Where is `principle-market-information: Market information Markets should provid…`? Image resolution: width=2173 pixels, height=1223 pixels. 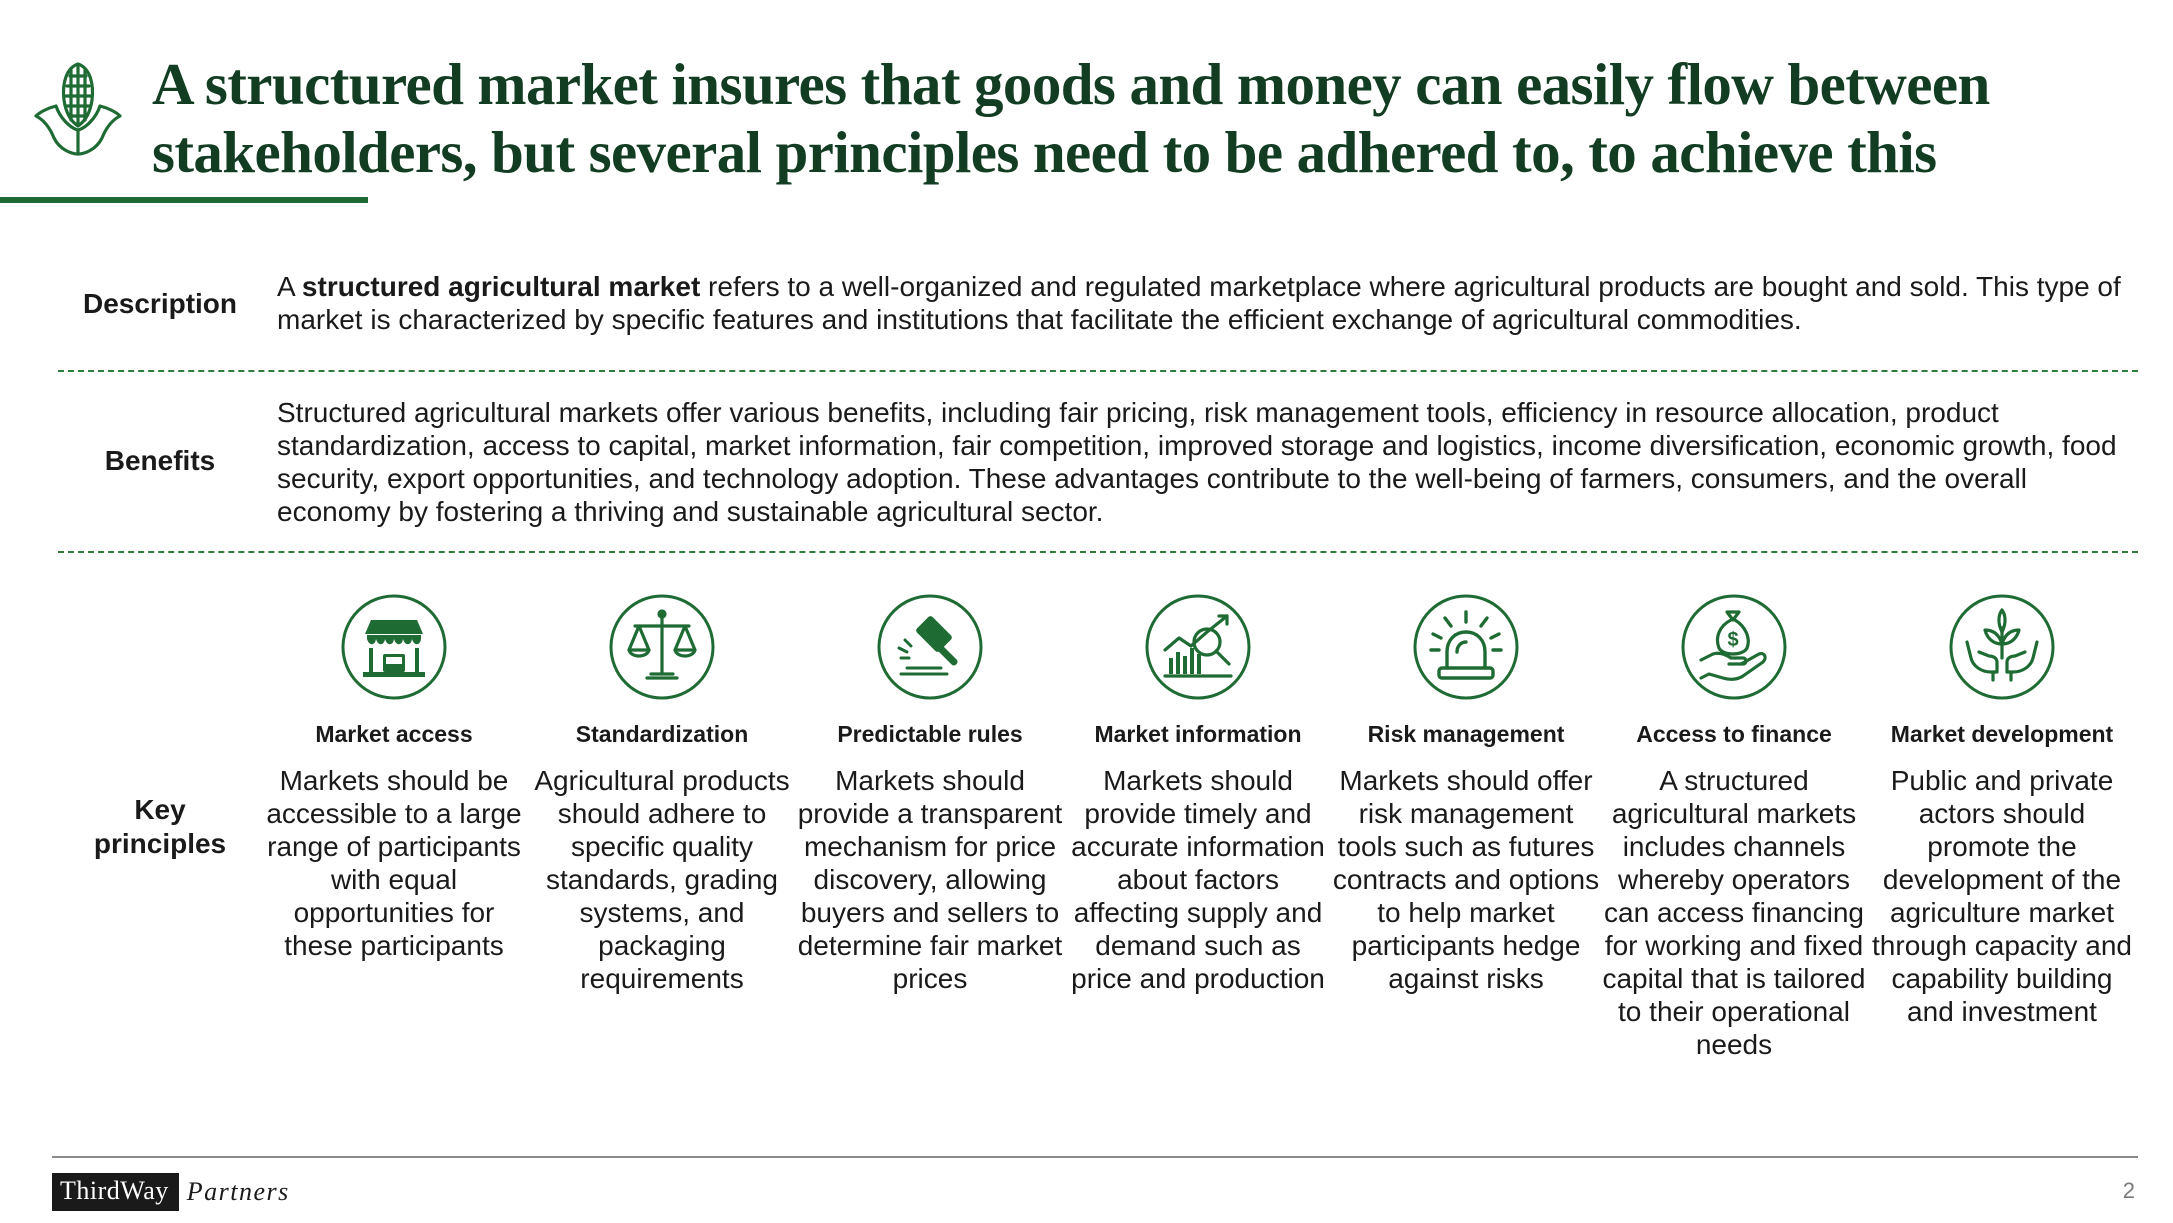
principle-market-information: Market information Markets should provid… is located at coordinates (1198, 793).